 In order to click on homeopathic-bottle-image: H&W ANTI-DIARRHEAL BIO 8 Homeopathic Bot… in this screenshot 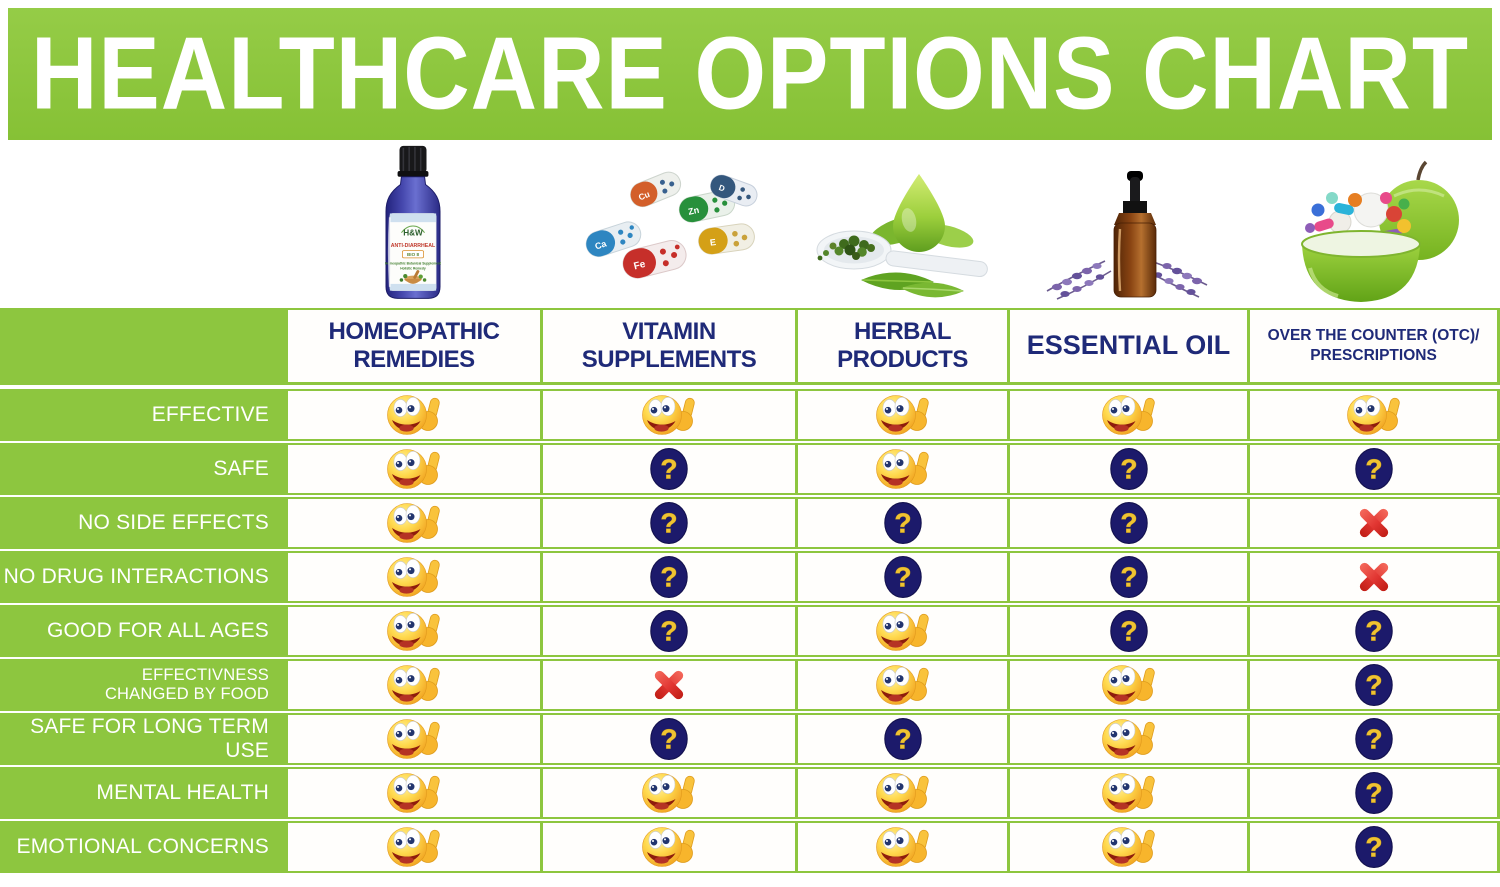, I will do `click(413, 222)`.